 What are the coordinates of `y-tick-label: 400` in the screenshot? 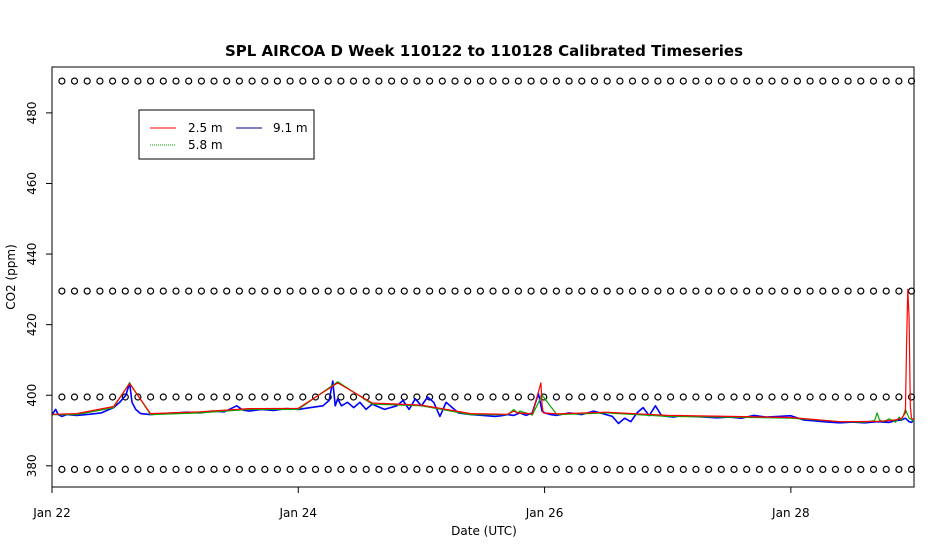 It's located at (32, 395).